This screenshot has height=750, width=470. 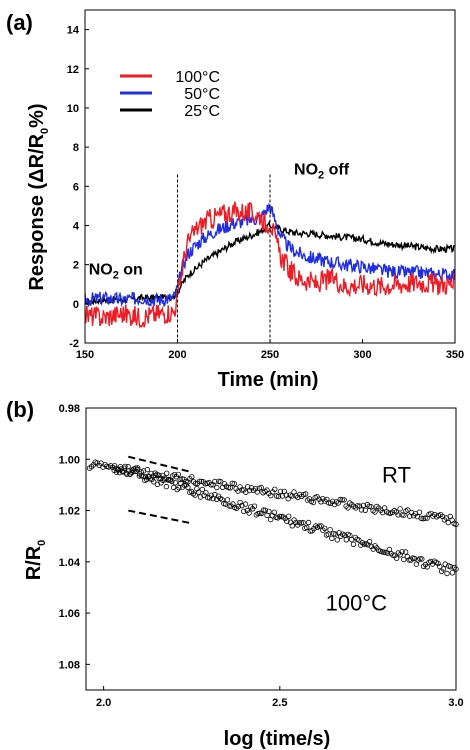 I want to click on y-tick-label: 6, so click(x=76, y=187).